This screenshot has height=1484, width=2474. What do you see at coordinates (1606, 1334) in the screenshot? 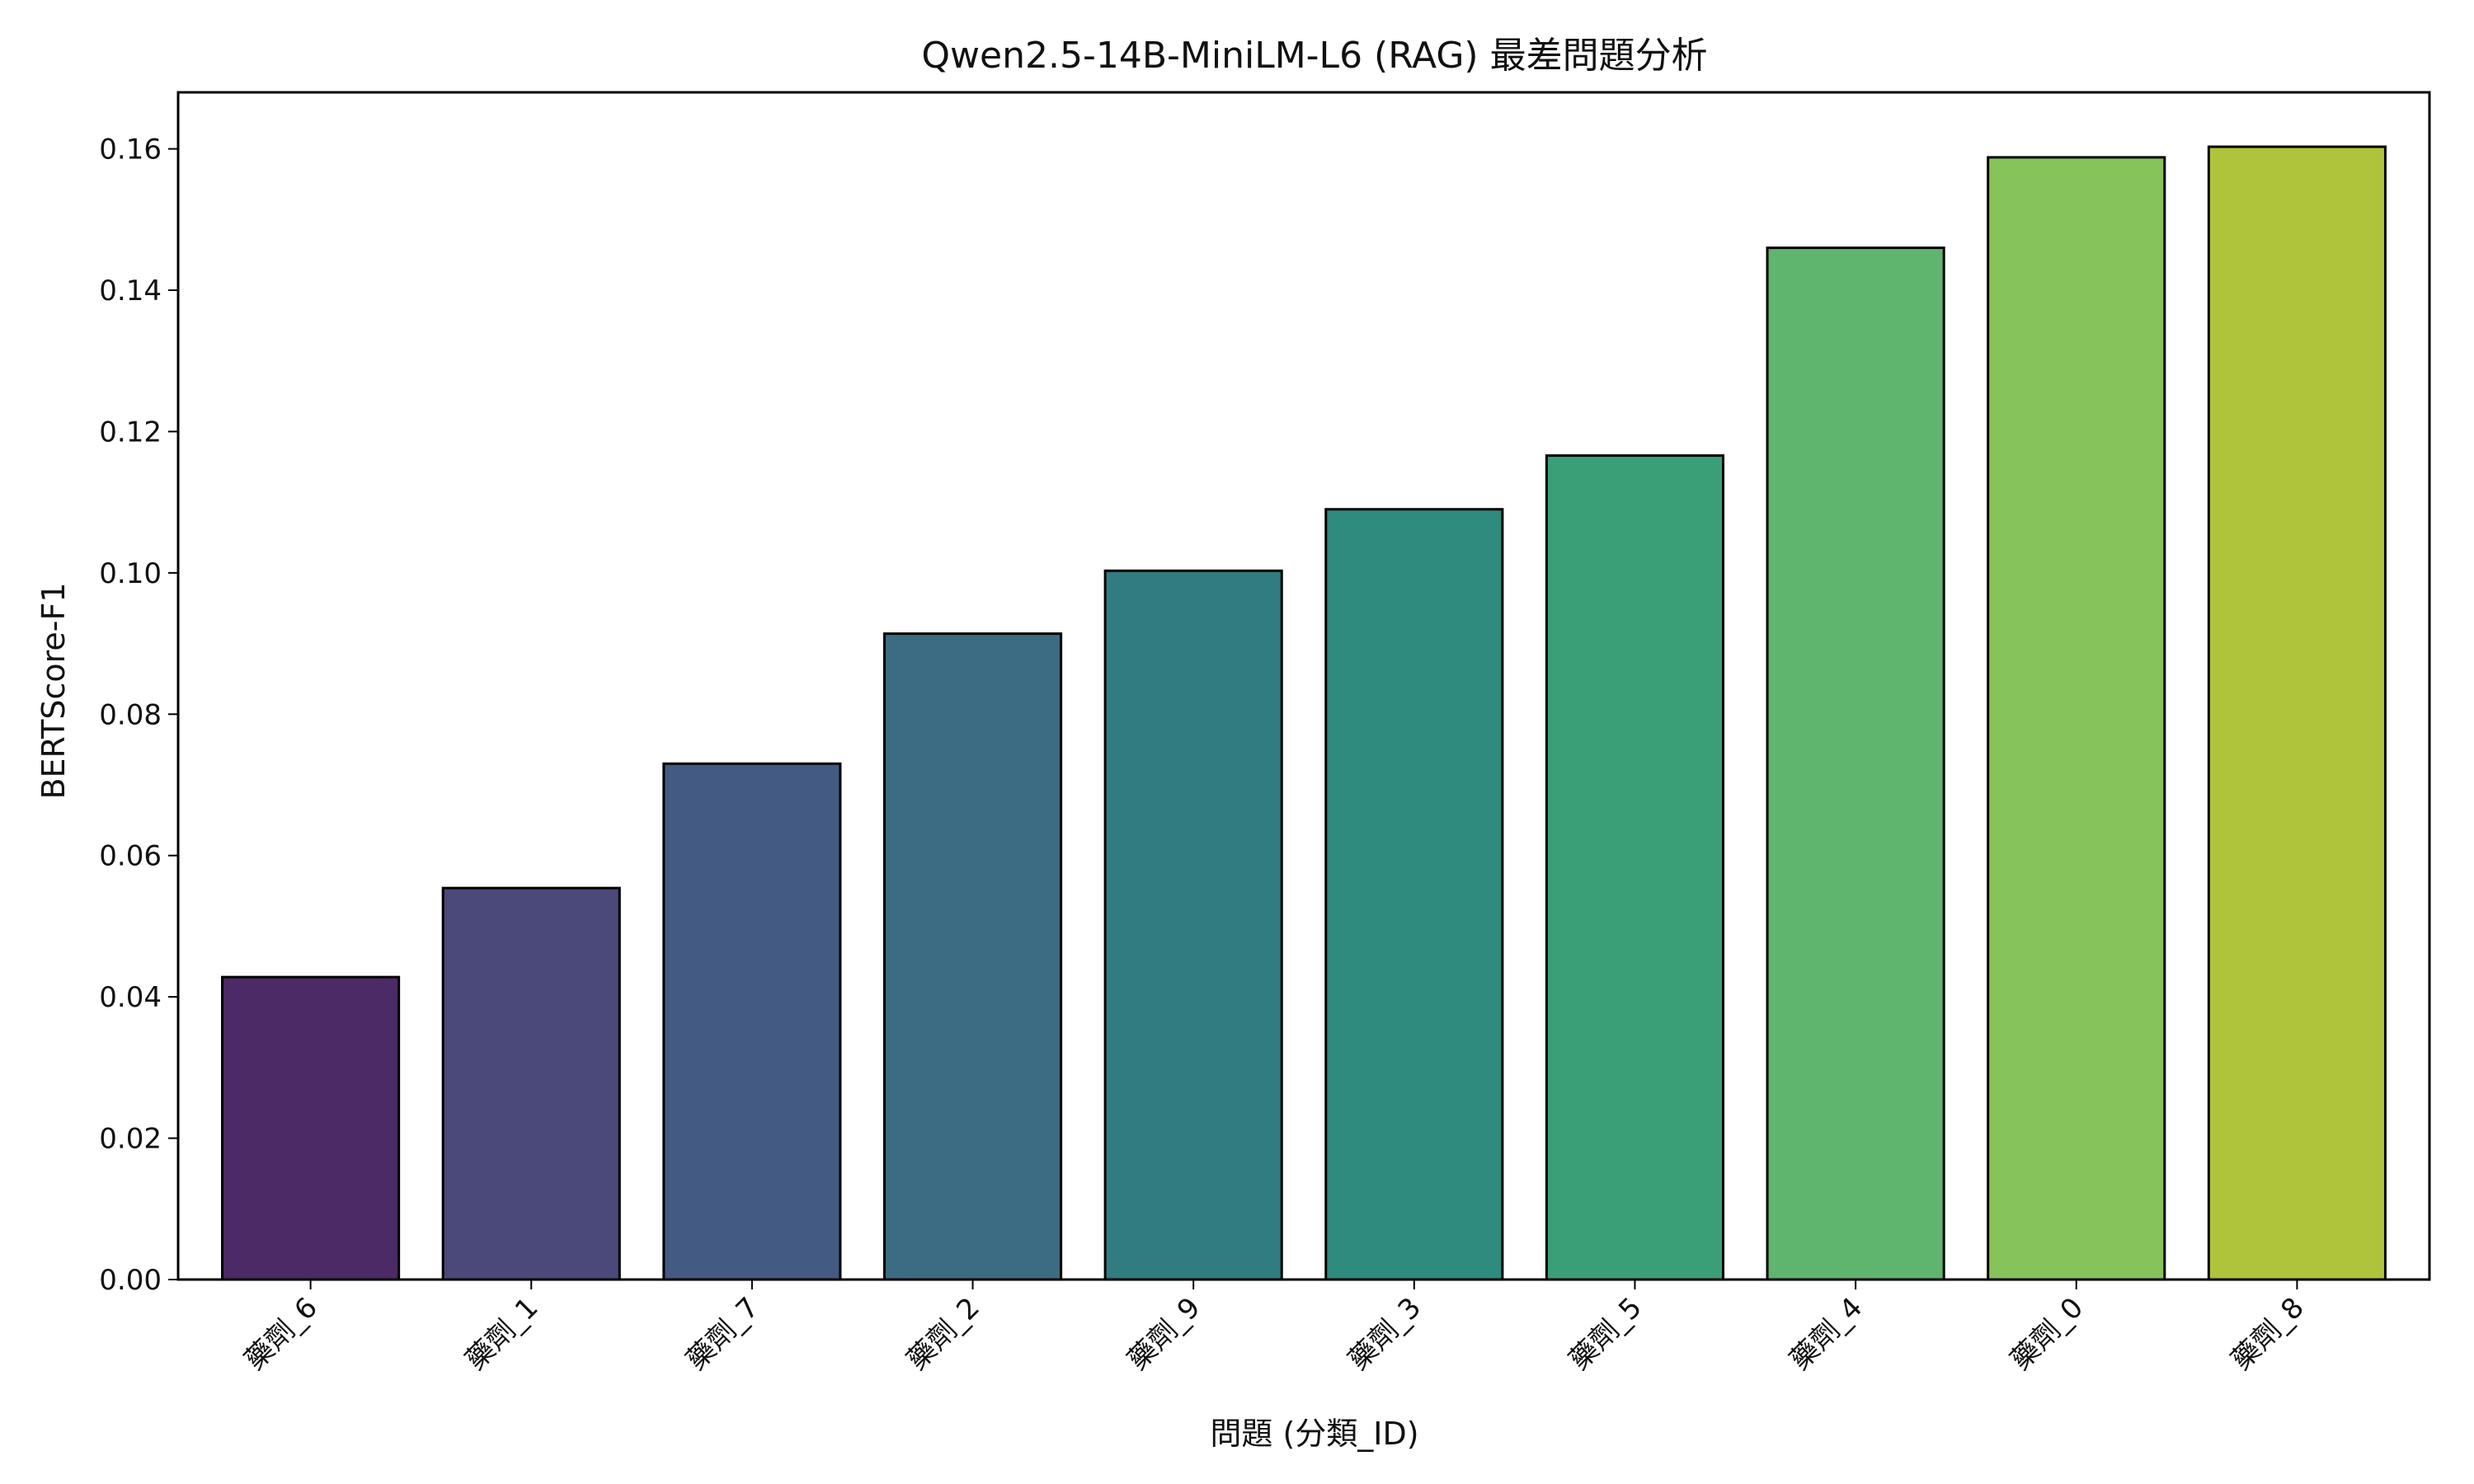
I see `x-tick-label: 藥劑_5` at bounding box center [1606, 1334].